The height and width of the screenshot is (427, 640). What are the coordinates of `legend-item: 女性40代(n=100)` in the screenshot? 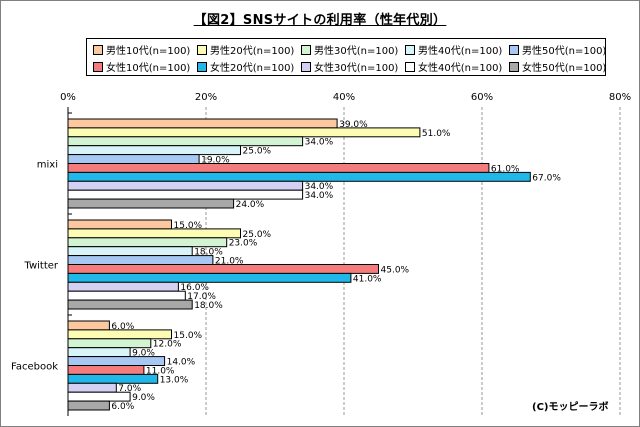 It's located at (453, 66).